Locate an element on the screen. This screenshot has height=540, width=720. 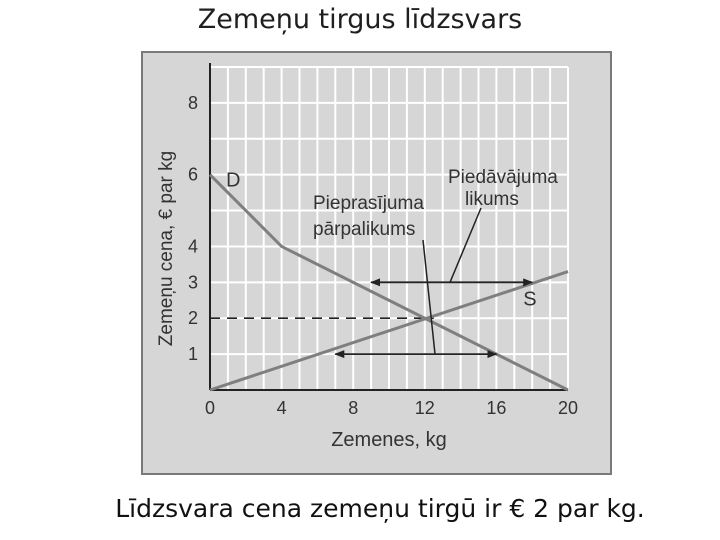
y-tick-label: 3 is located at coordinates (193, 282).